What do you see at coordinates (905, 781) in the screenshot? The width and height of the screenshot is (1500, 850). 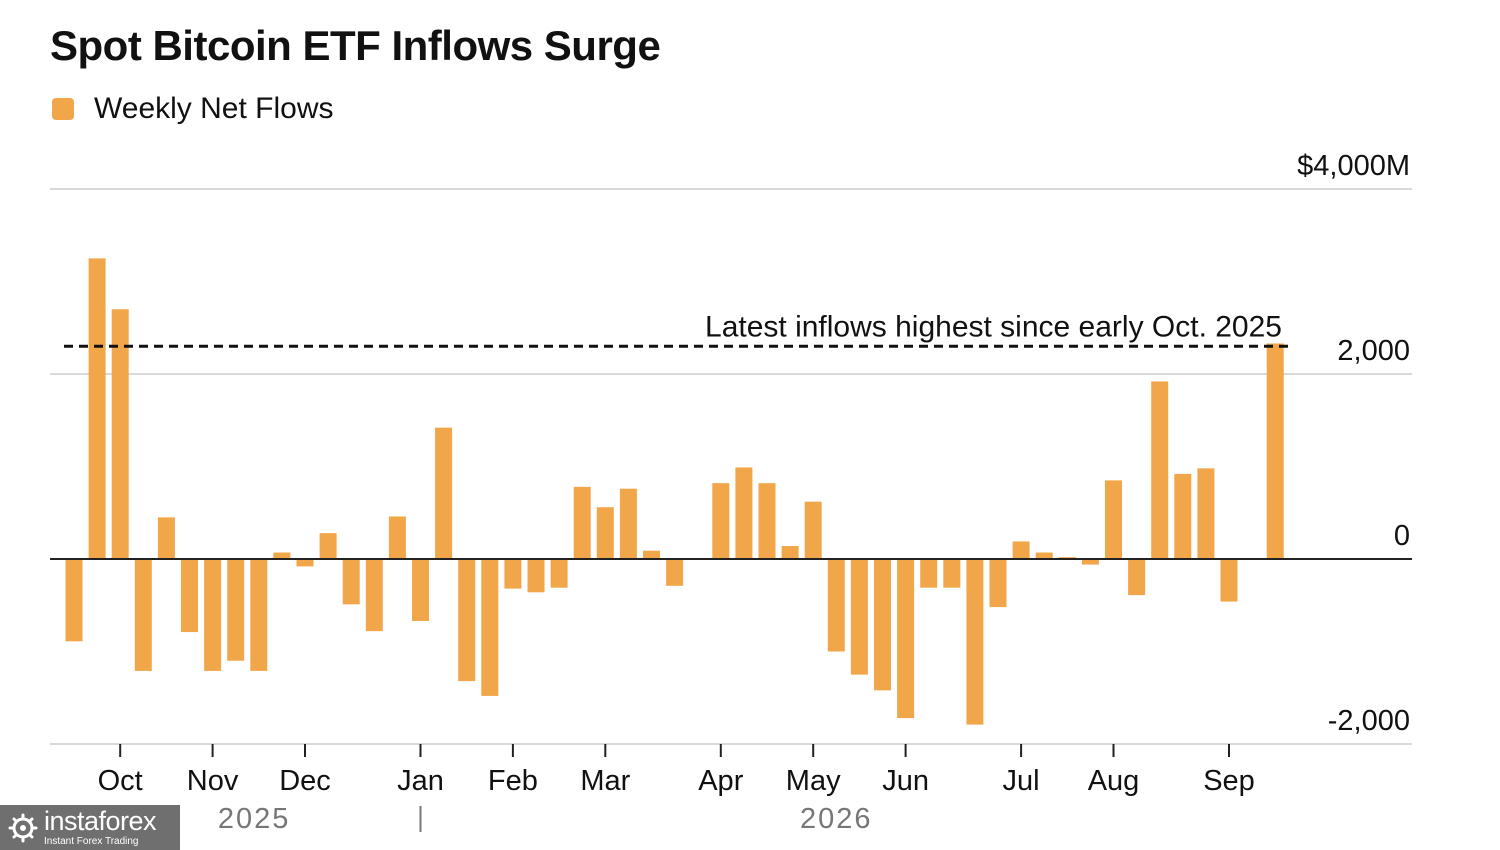 I see `x-tick-label: Jun` at bounding box center [905, 781].